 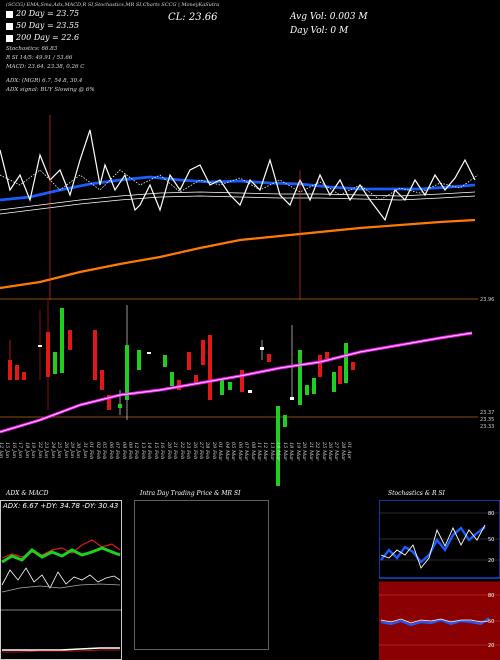 I want to click on rsi-line, so click(x=435, y=622).